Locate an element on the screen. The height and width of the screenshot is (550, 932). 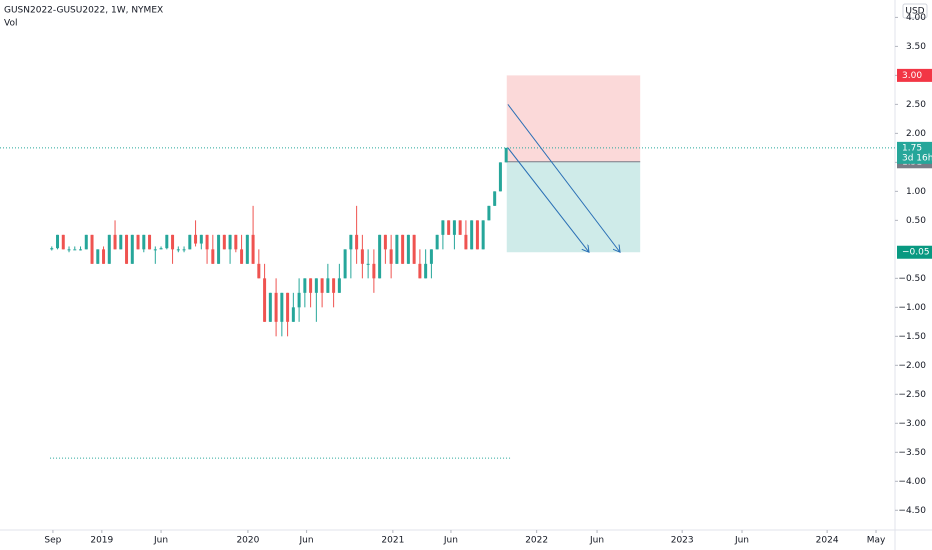
y-tick-label: −3.00 is located at coordinates (912, 424).